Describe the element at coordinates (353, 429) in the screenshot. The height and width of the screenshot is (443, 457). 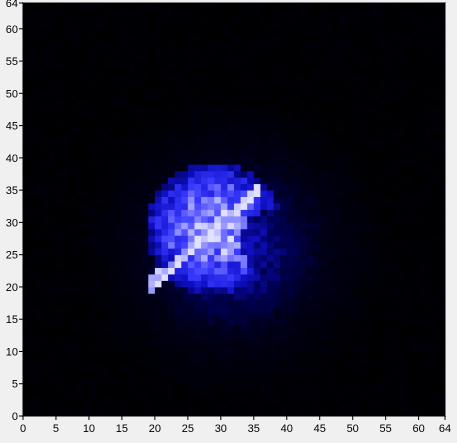
I see `x-tick-label: 50` at that location.